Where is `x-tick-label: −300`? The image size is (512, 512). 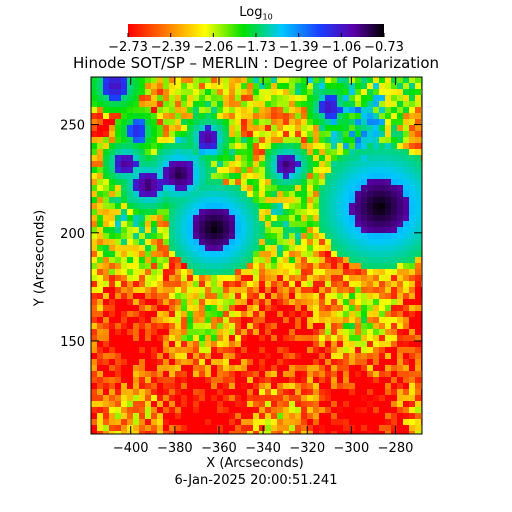
x-tick-label: −300 is located at coordinates (352, 448).